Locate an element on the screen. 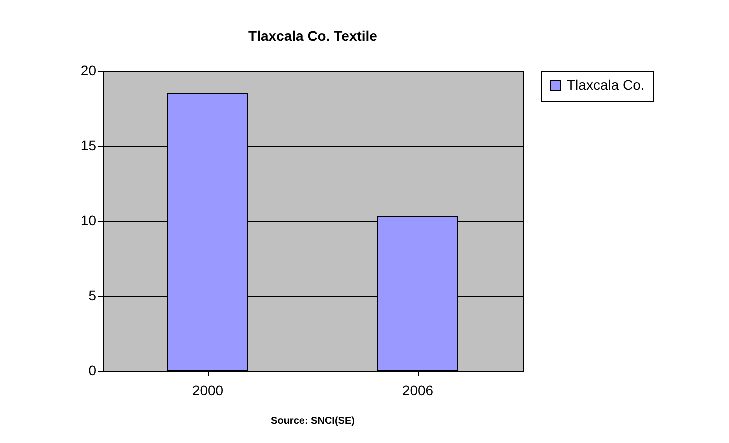  y-tick-label: 20 is located at coordinates (88, 70).